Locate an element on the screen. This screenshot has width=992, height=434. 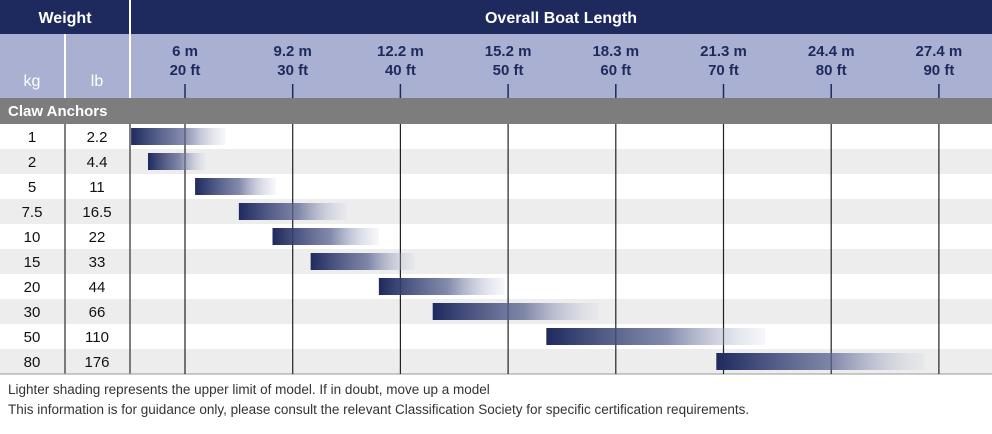
tick-label-ft: 90 ft is located at coordinates (938, 70).